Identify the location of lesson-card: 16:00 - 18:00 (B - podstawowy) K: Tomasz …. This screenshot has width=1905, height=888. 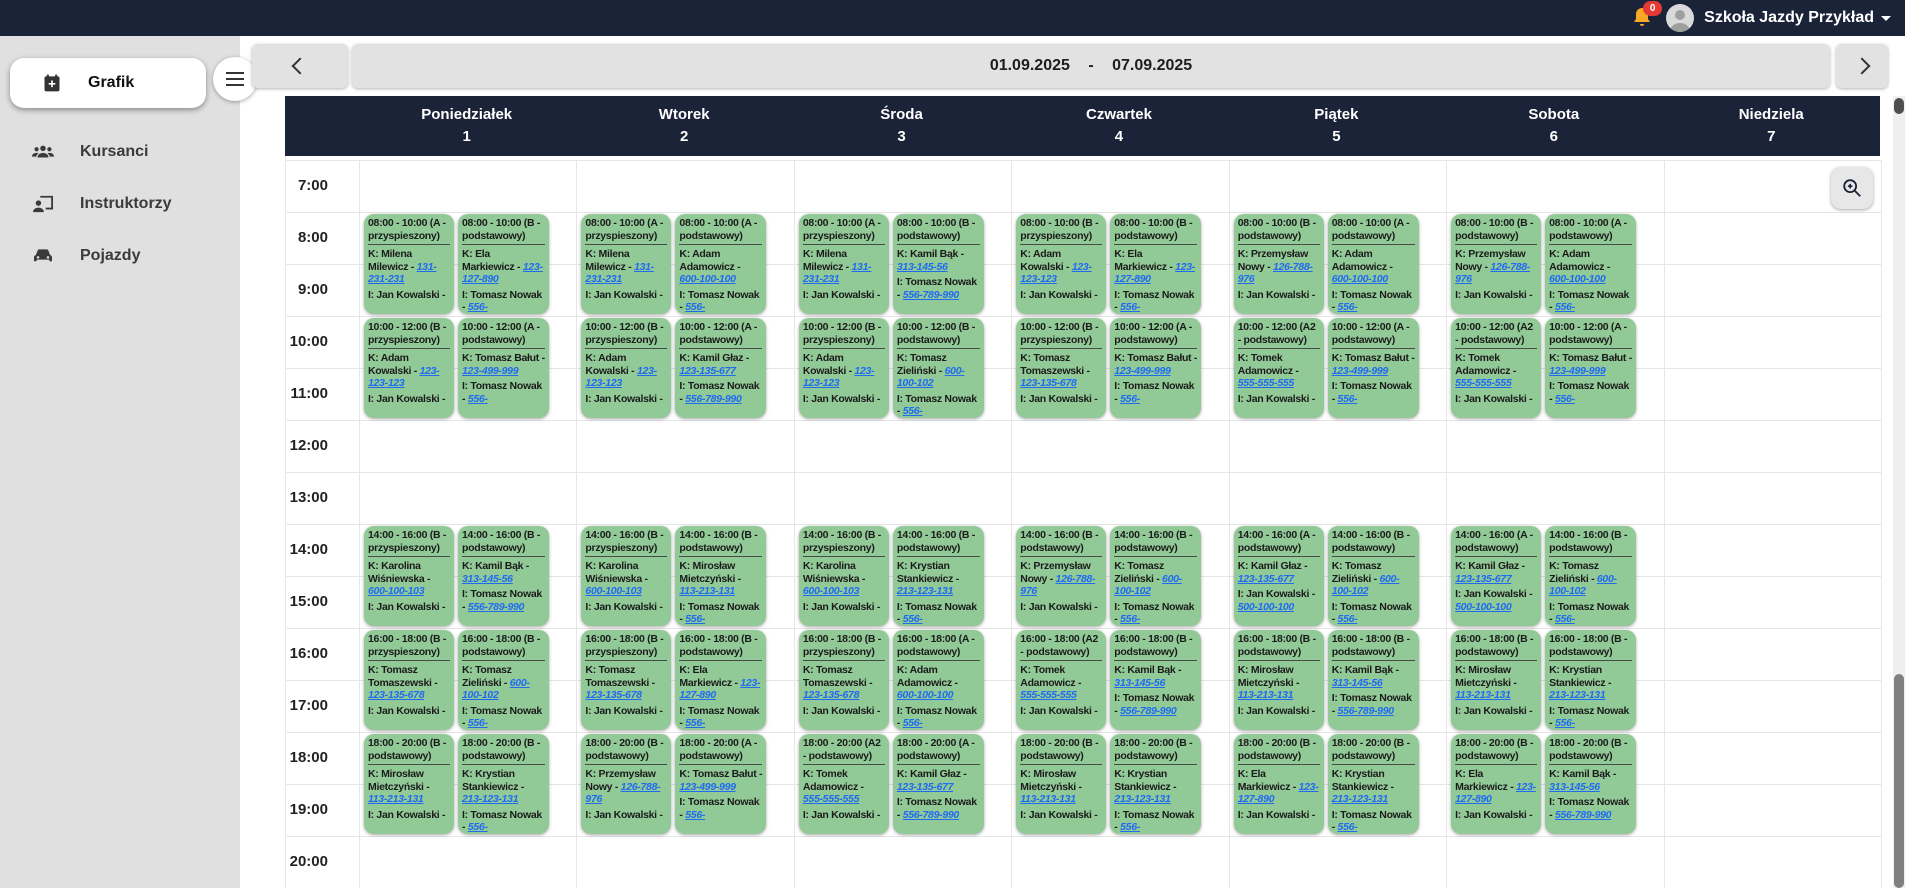
(503, 680).